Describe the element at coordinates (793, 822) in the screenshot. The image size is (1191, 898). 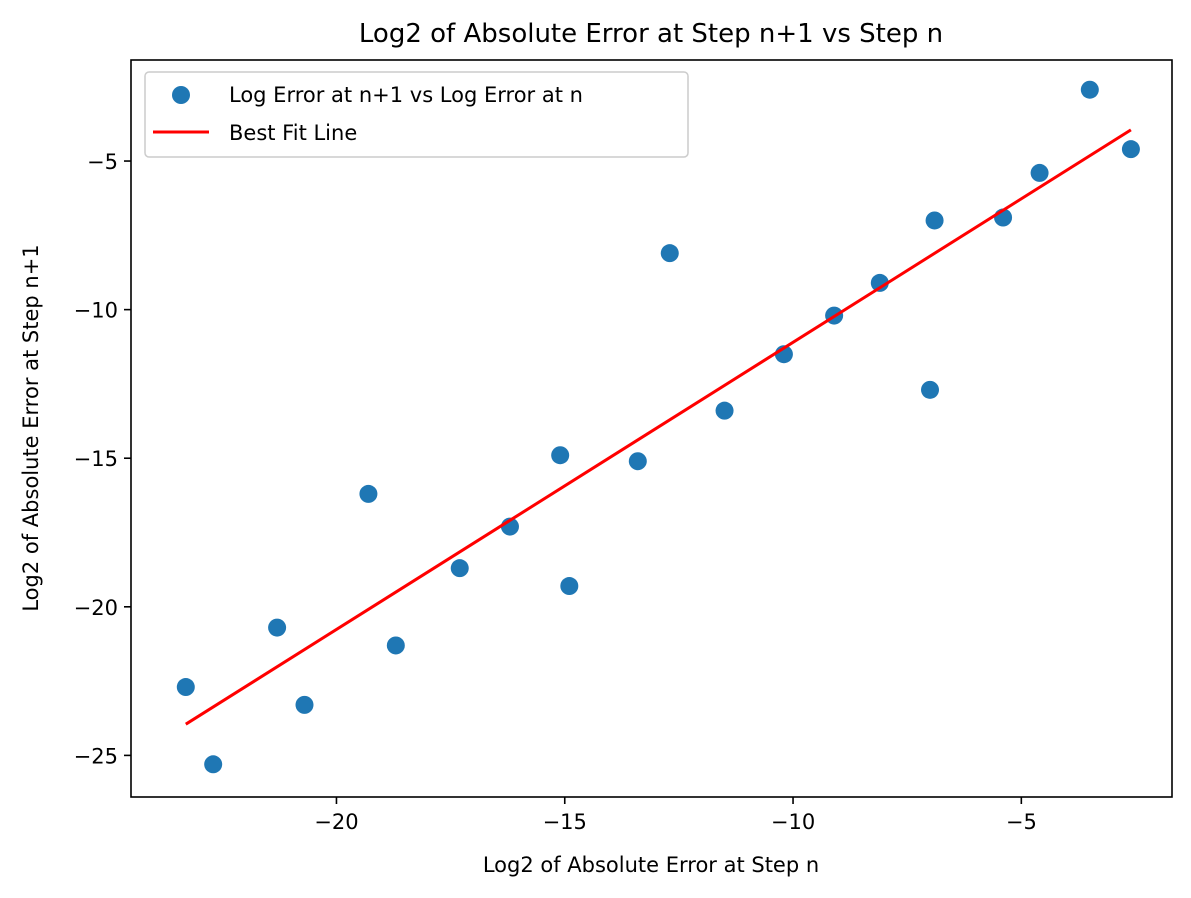
I see `x-tick-label-2: −10` at that location.